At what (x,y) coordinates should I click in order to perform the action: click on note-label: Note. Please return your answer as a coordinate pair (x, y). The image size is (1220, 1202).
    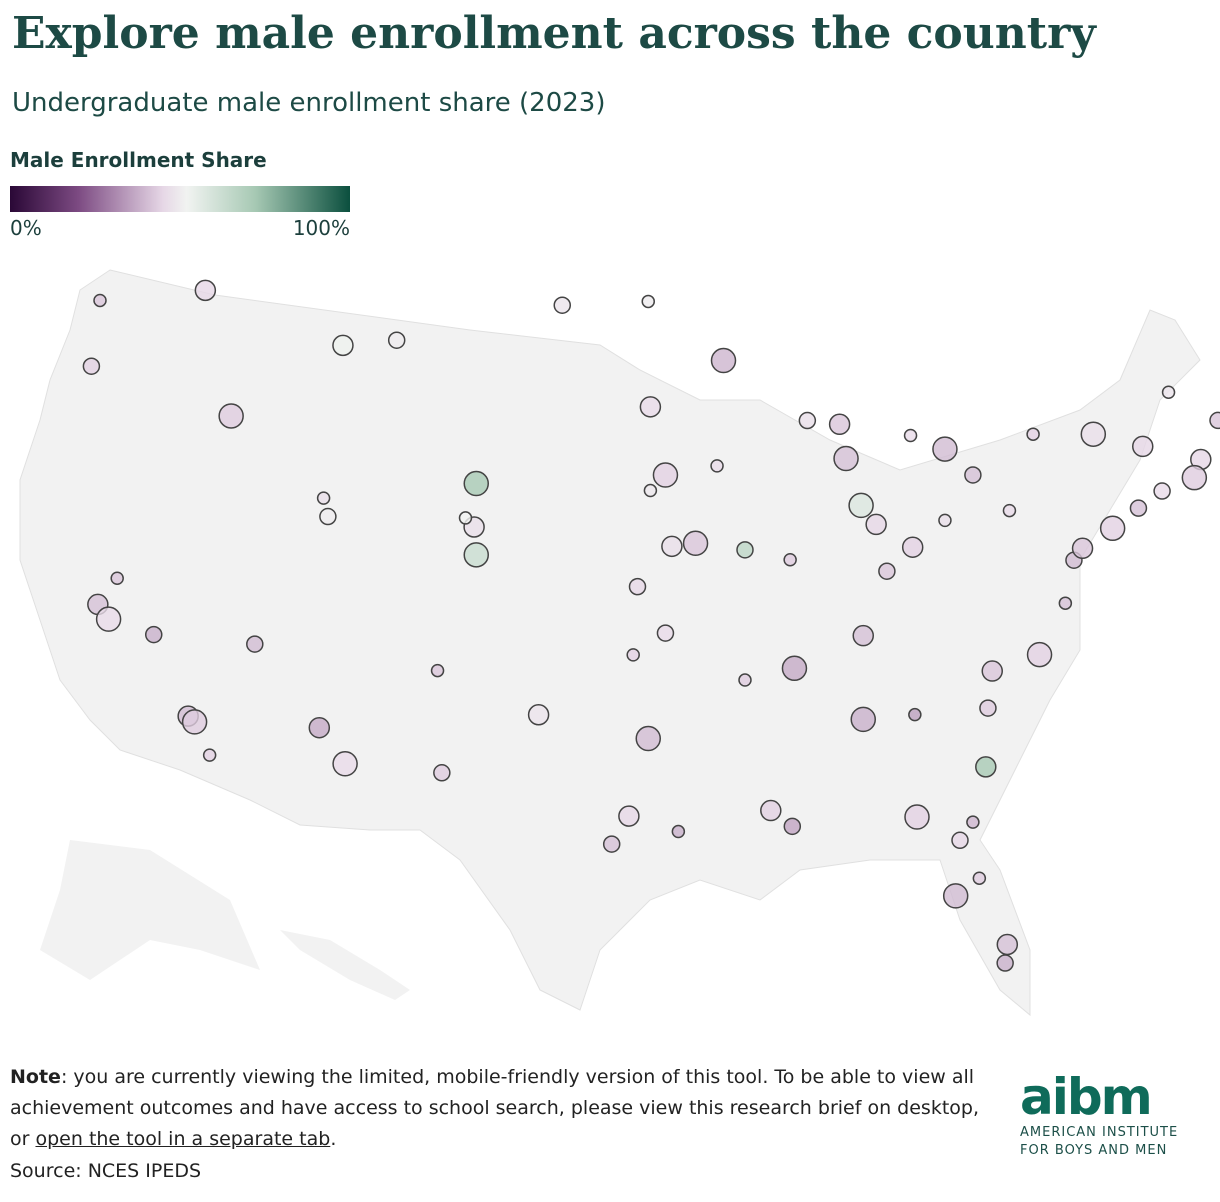
    Looking at the image, I should click on (35, 1077).